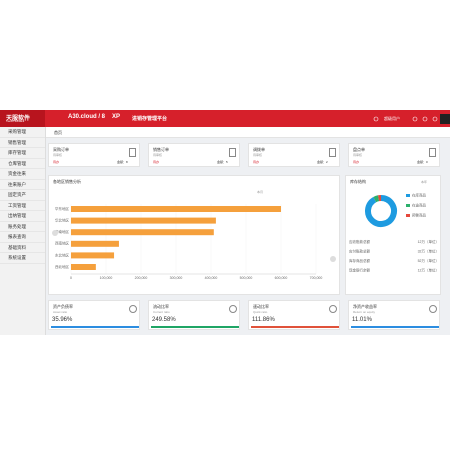 The width and height of the screenshot is (450, 450). I want to click on tab-bar: 首页, so click(248, 132).